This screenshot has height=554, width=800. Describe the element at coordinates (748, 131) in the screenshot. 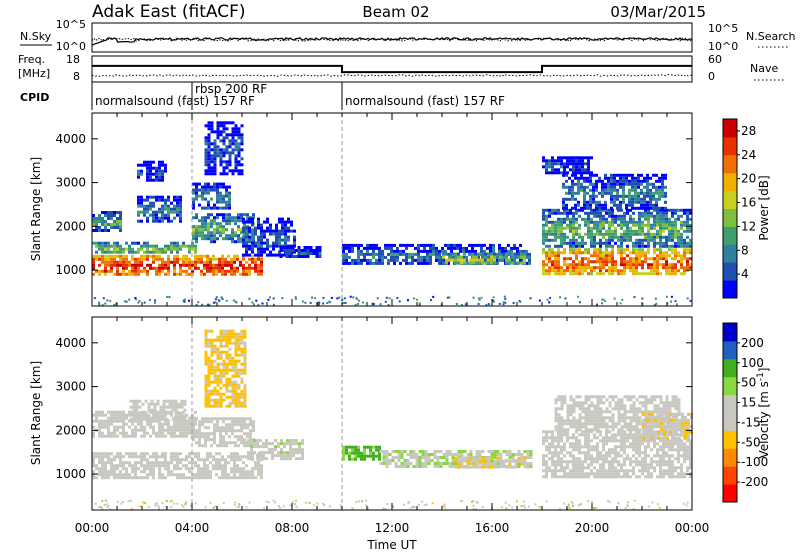

I see `colorbar-tick-label: 28` at that location.